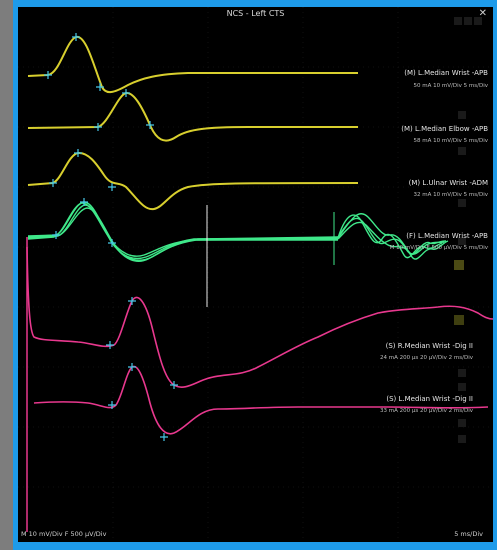 The width and height of the screenshot is (497, 550). What do you see at coordinates (450, 86) in the screenshot?
I see `trace-settings-1: 50 mA 10 mV/Div 5 ms/Div` at bounding box center [450, 86].